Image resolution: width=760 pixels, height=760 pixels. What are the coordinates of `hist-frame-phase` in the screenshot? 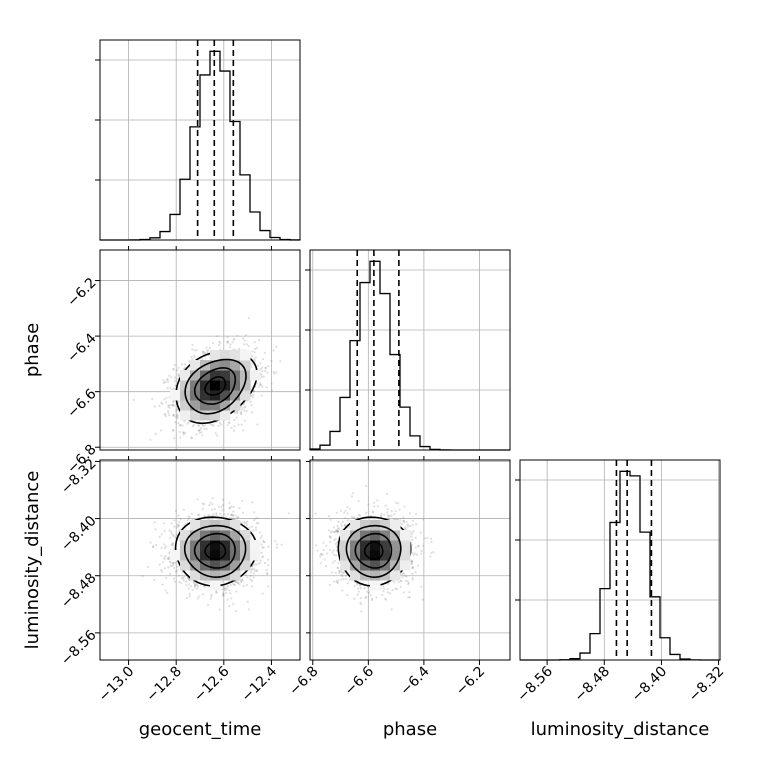 It's located at (410, 350).